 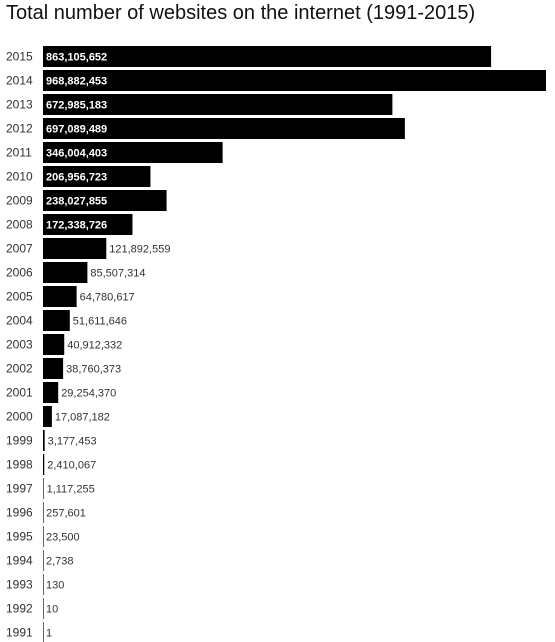 What do you see at coordinates (19, 369) in the screenshot?
I see `year-label: 2002` at bounding box center [19, 369].